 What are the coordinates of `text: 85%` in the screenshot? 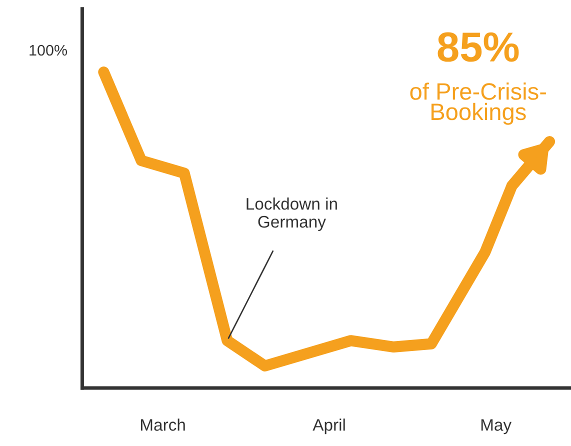 It's located at (478, 47).